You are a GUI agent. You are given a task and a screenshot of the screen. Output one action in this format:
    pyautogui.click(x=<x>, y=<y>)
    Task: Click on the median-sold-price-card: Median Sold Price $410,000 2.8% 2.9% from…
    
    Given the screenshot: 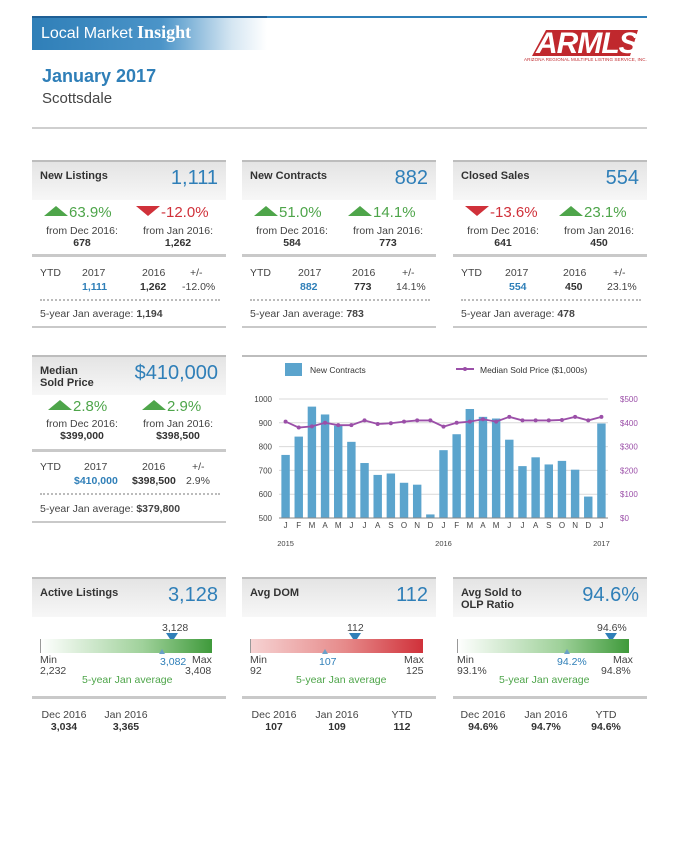 What is the action you would take?
    pyautogui.click(x=129, y=440)
    